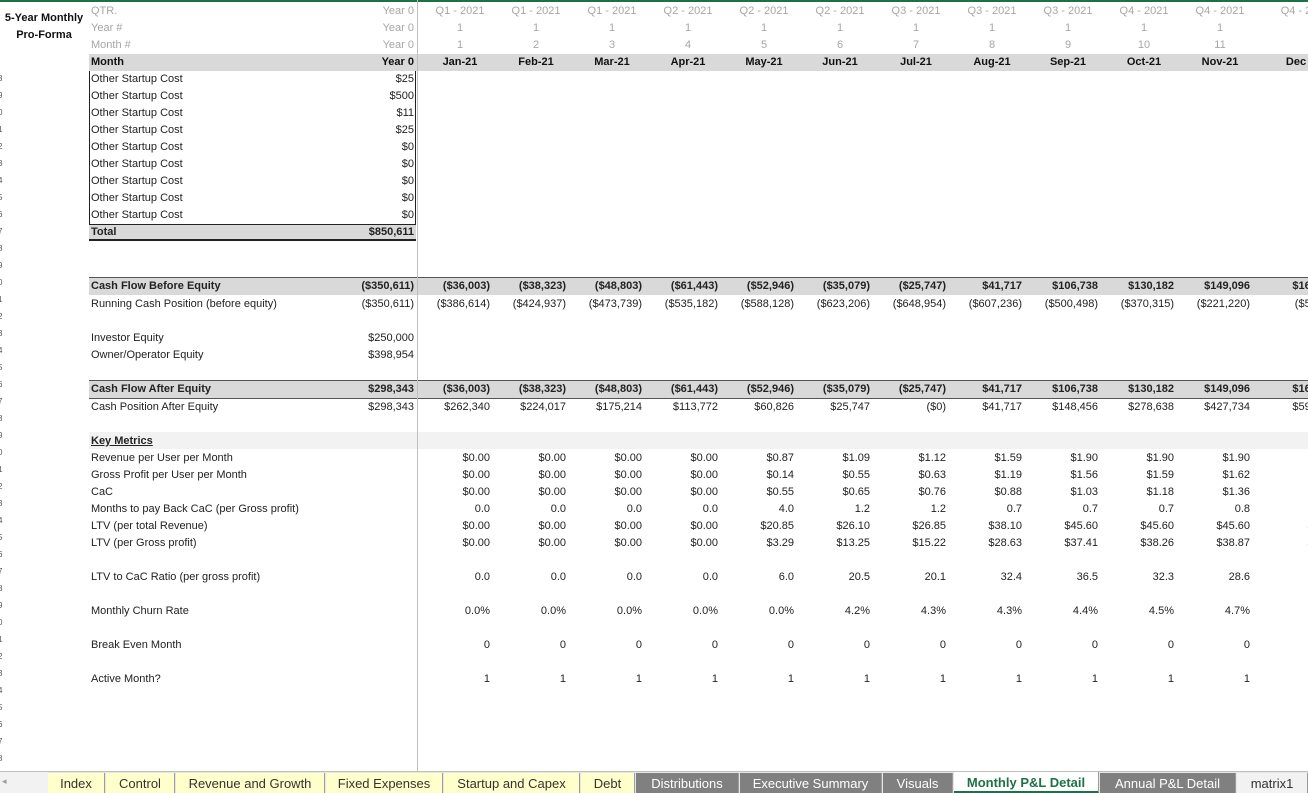 Image resolution: width=1308 pixels, height=793 pixels. What do you see at coordinates (387, 286) in the screenshot?
I see `cash-flow-before-equity-year0: ($350,611)` at bounding box center [387, 286].